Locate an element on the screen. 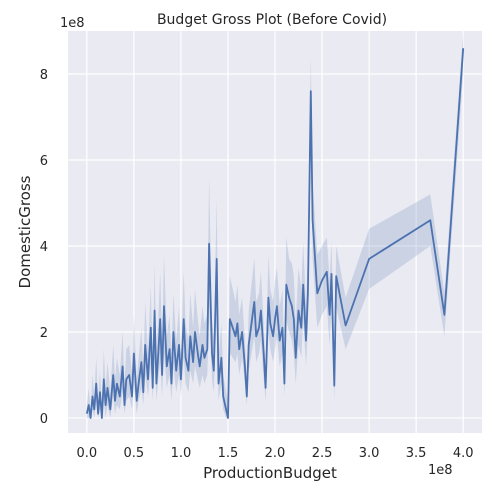 Image resolution: width=500 pixels, height=500 pixels. y-tick-label: 6 is located at coordinates (44, 161).